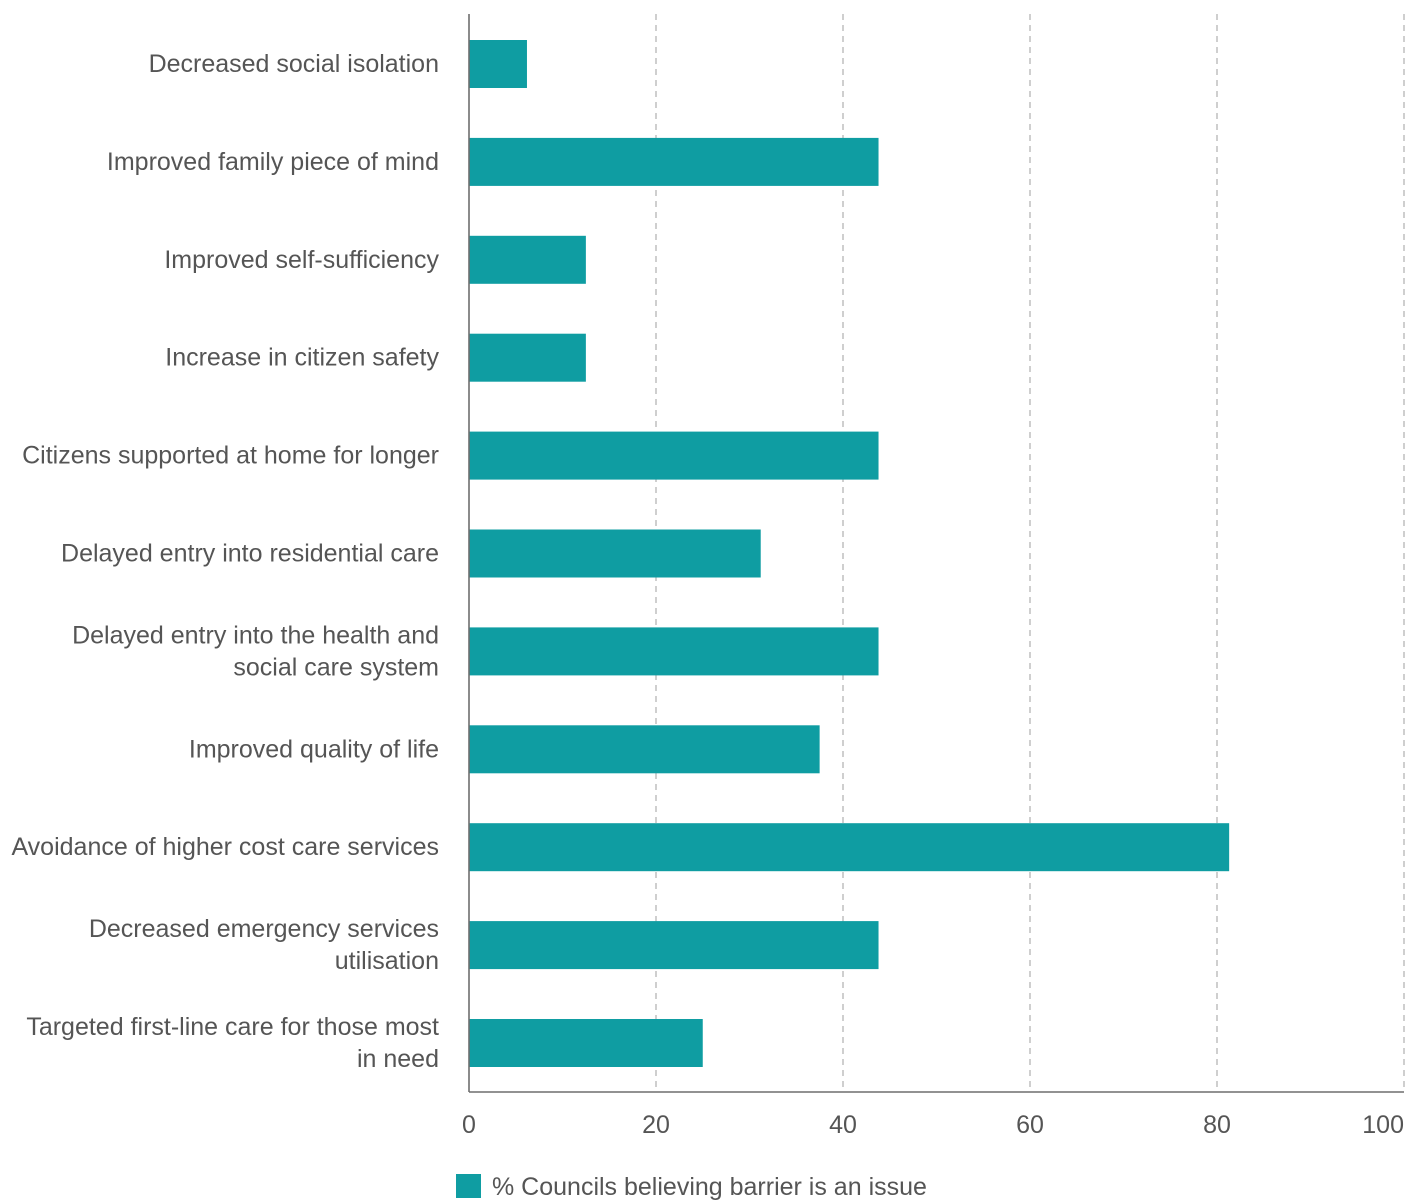 This screenshot has width=1418, height=1200. Describe the element at coordinates (232, 1027) in the screenshot. I see `category-label-line: Targeted first-line care for those most` at that location.